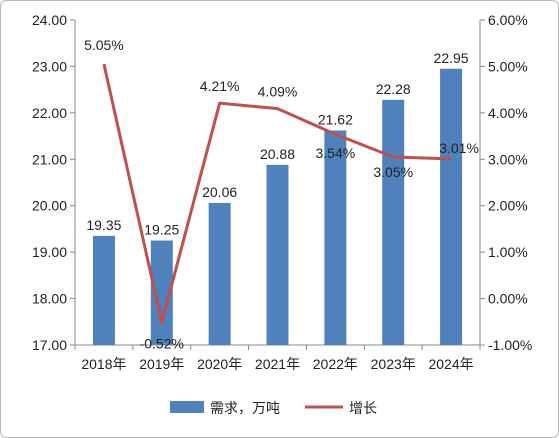  I want to click on left-tick-label: 22.00, so click(49, 113).